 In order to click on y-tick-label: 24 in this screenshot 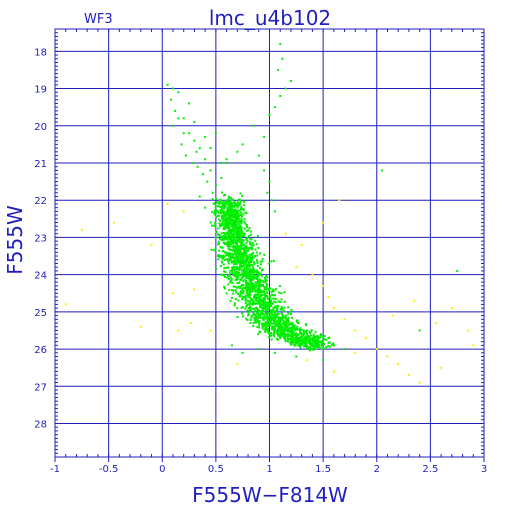, I will do `click(40, 276)`.